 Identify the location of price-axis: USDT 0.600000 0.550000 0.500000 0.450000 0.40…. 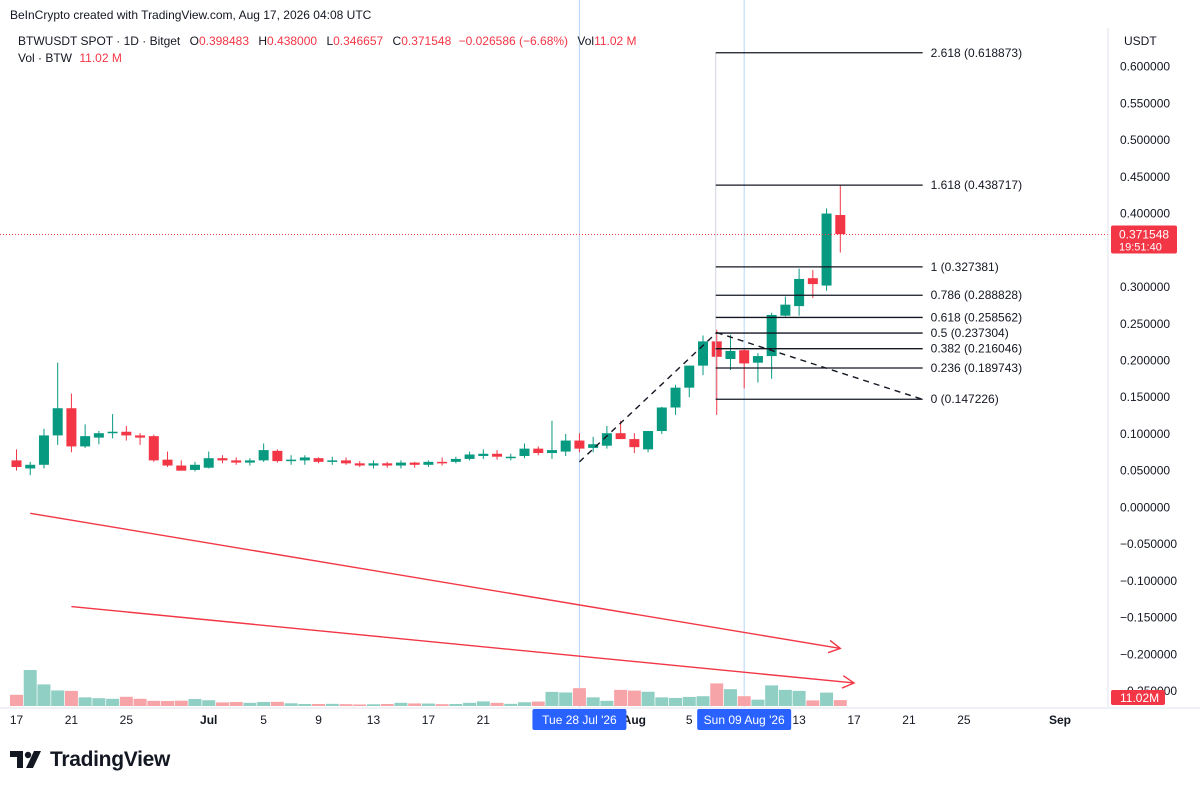
(1142, 367).